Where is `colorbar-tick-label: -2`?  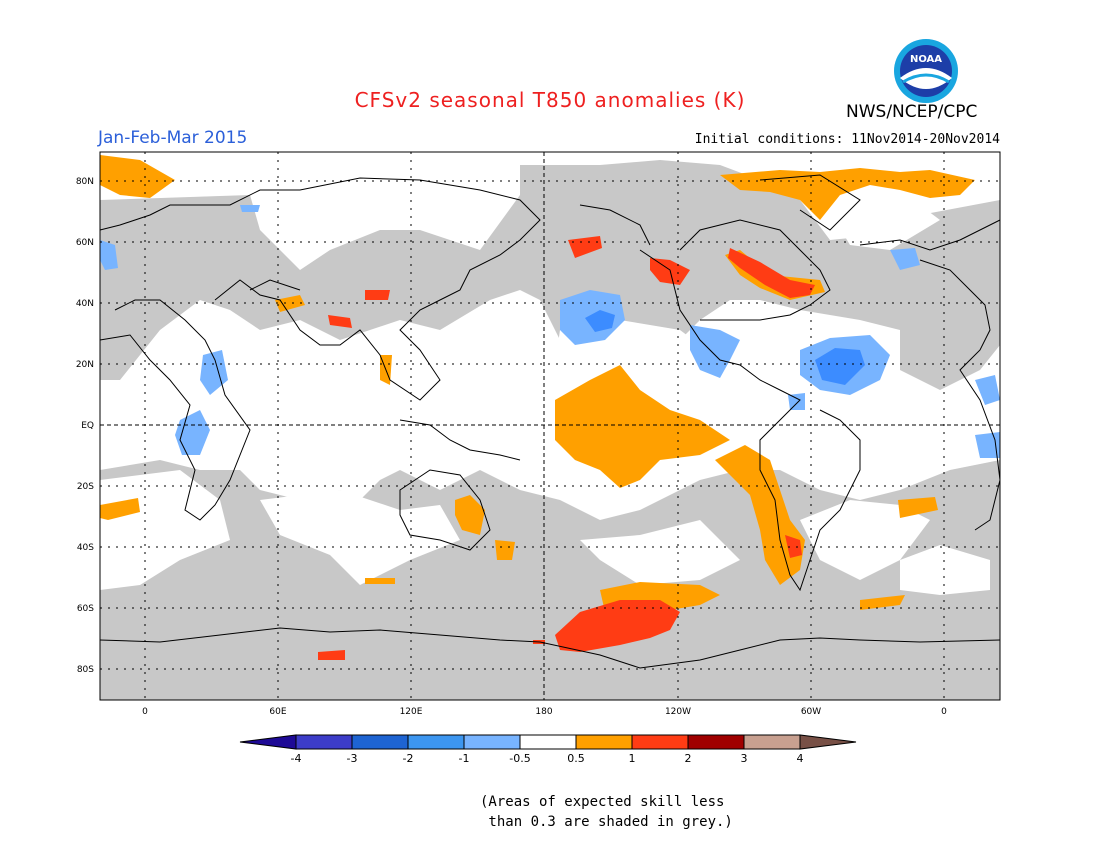
colorbar-tick-label: -2 is located at coordinates (408, 758).